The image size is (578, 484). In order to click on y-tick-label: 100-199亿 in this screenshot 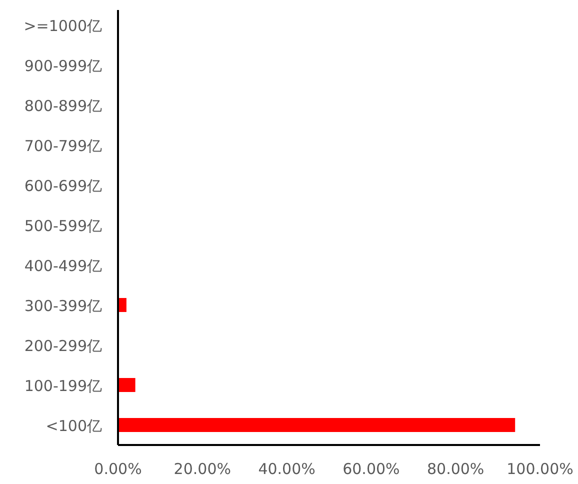, I will do `click(63, 386)`.